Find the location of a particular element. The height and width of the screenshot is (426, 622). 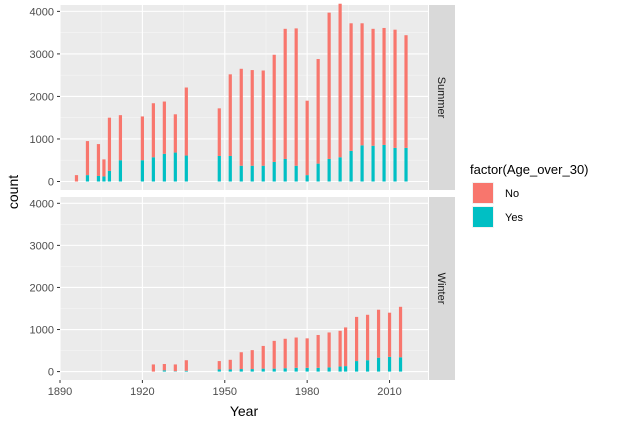

legend-swatch-no is located at coordinates (483, 193).